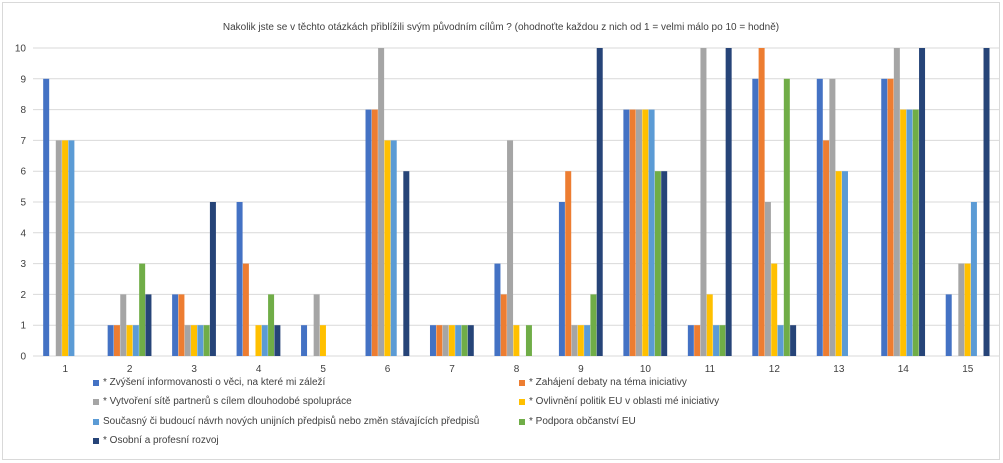 This screenshot has height=463, width=1003. I want to click on x-tick-label: 2, so click(130, 369).